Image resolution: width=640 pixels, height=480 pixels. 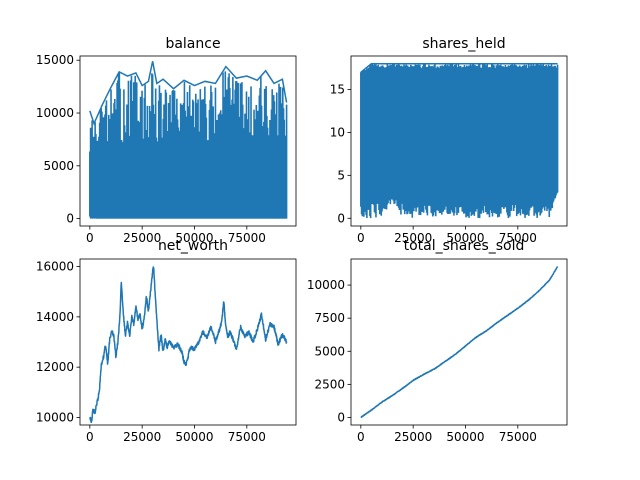 What do you see at coordinates (193, 246) in the screenshot?
I see `title-net-worth: net_worth` at bounding box center [193, 246].